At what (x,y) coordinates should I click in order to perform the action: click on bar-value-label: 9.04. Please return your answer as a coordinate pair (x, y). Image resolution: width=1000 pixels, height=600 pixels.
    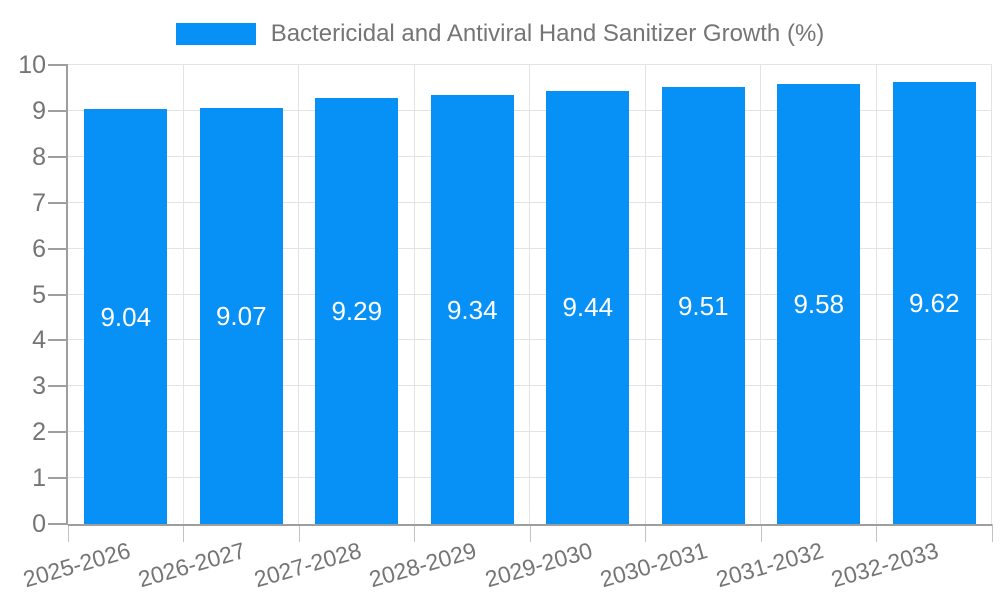
    Looking at the image, I should click on (126, 316).